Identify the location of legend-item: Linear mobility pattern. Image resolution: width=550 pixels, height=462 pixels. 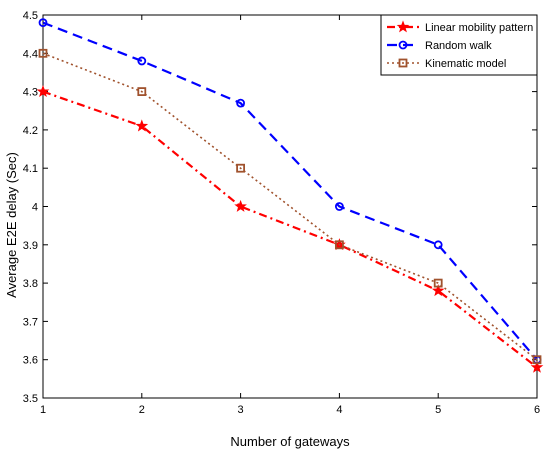
(460, 27).